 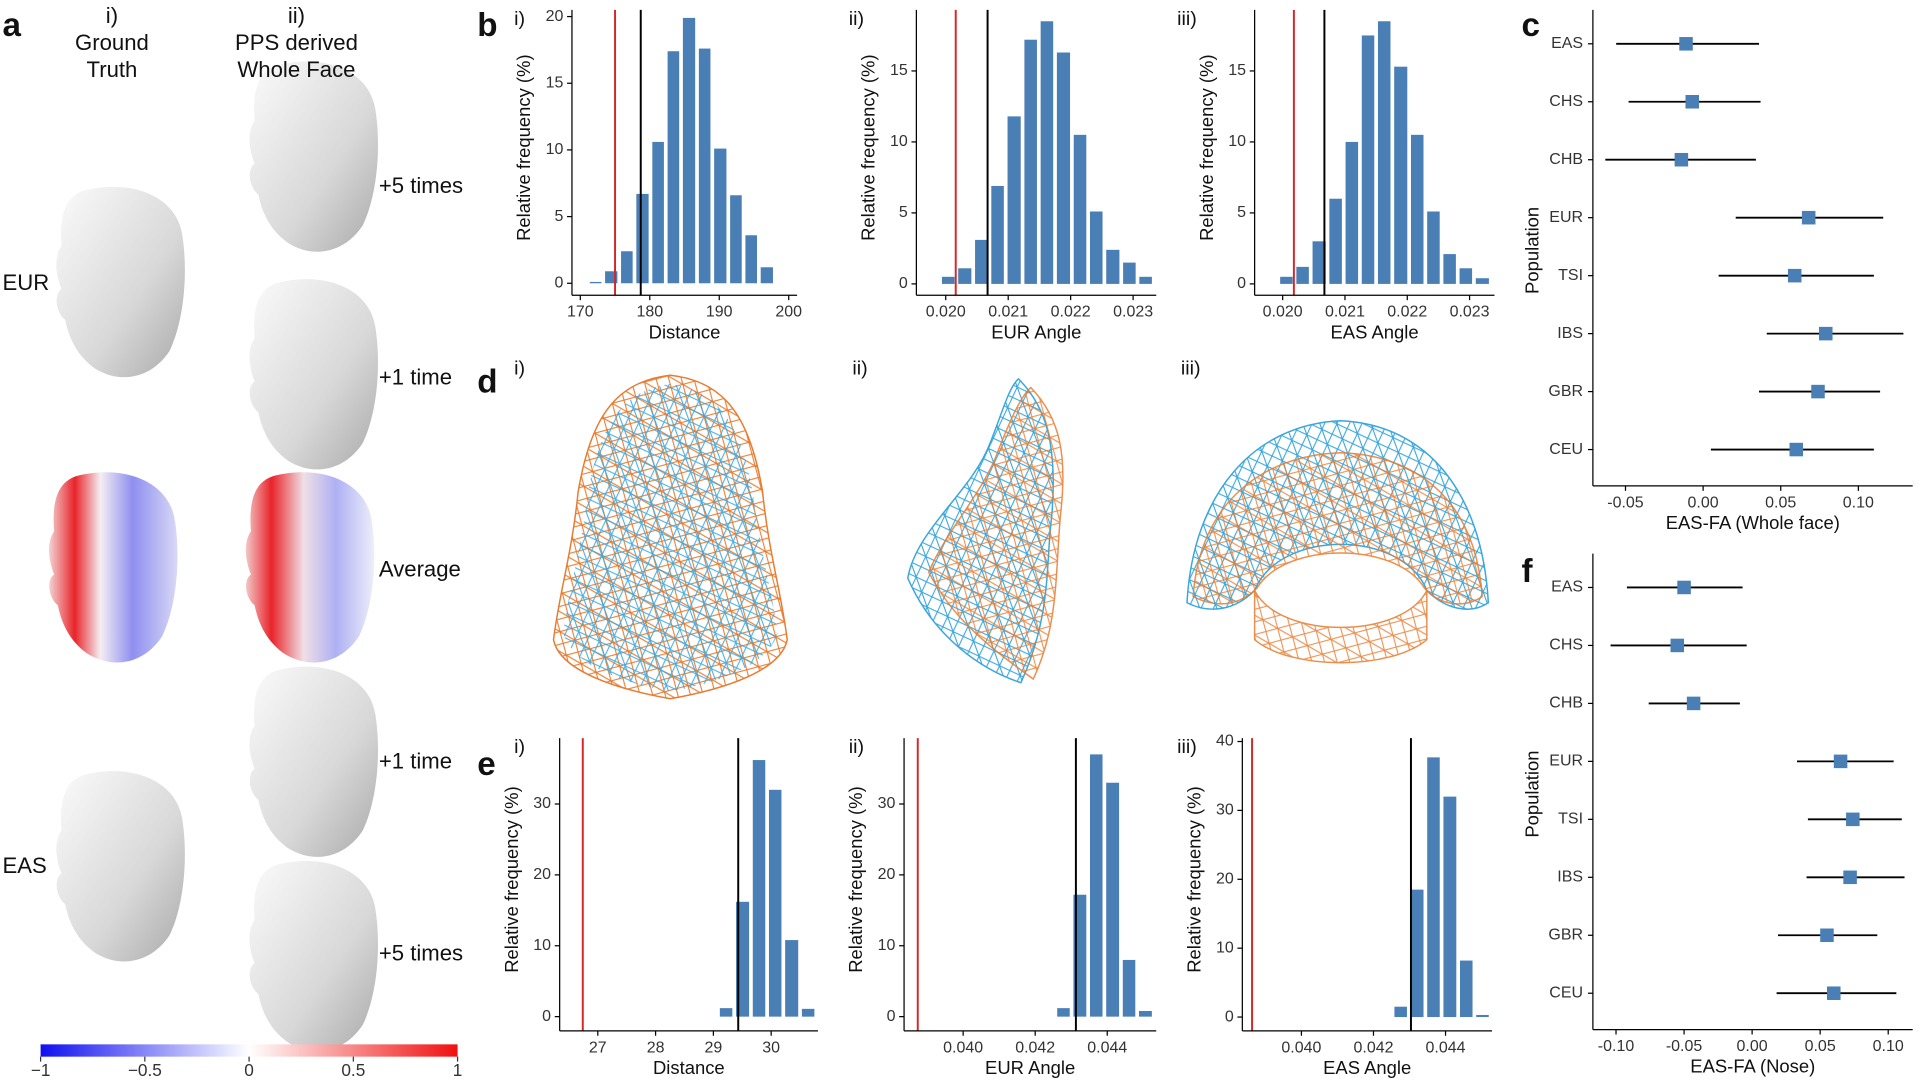 What do you see at coordinates (580, 312) in the screenshot?
I see `x-tick-label: 170` at bounding box center [580, 312].